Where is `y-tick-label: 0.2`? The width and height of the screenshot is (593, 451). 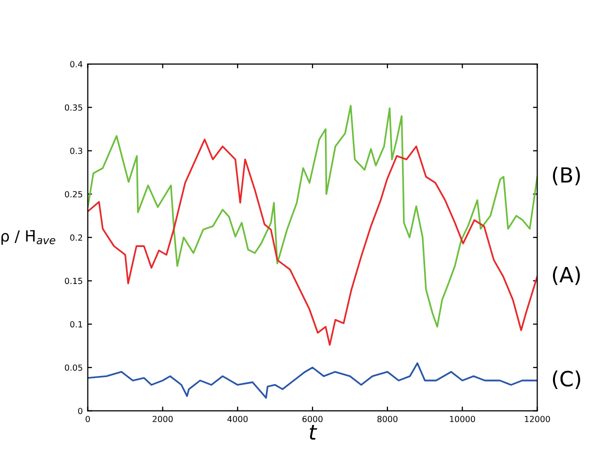 y-tick-label: 0.2 is located at coordinates (76, 237).